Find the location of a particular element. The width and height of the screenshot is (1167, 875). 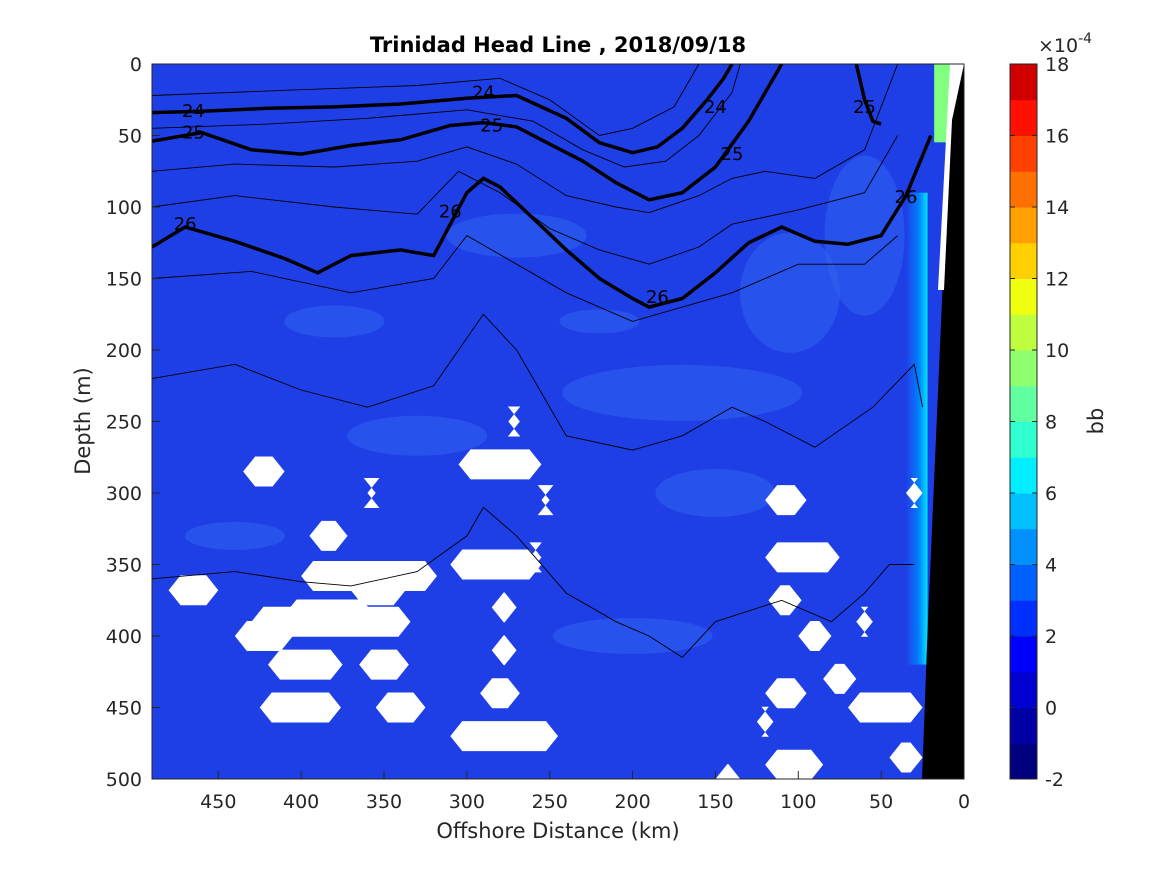

colorbar-tick-label: 8 is located at coordinates (1051, 423).